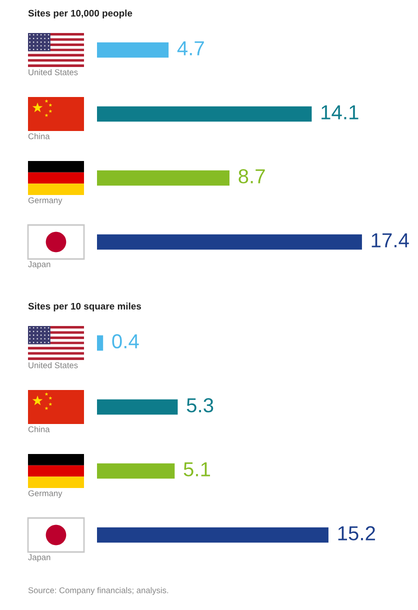 The height and width of the screenshot is (610, 418). I want to click on data-label: 0.4, so click(125, 341).